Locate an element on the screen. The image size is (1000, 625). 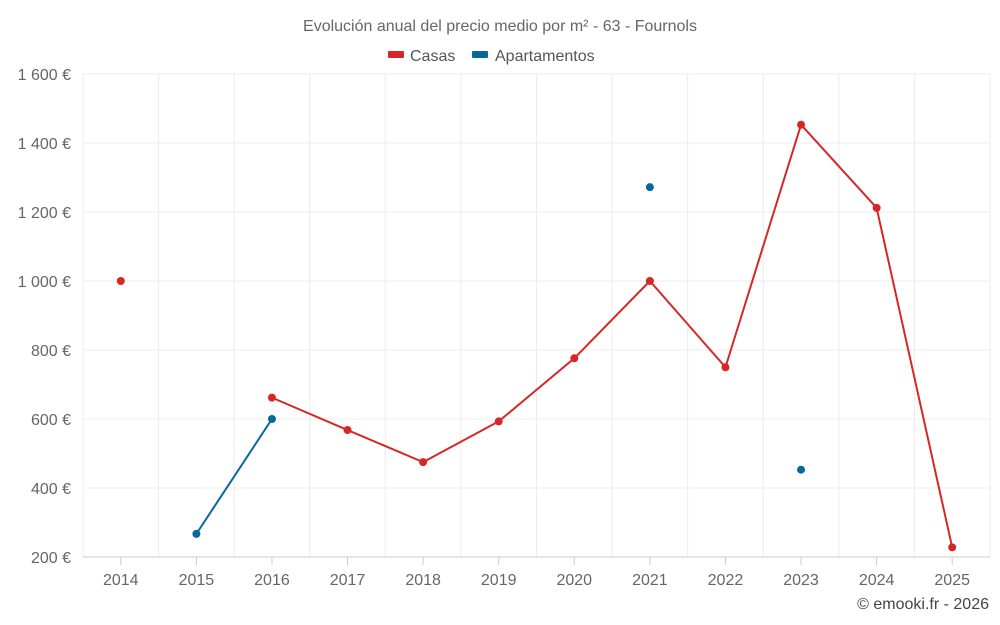
x-tick-label: 2023 is located at coordinates (801, 580).